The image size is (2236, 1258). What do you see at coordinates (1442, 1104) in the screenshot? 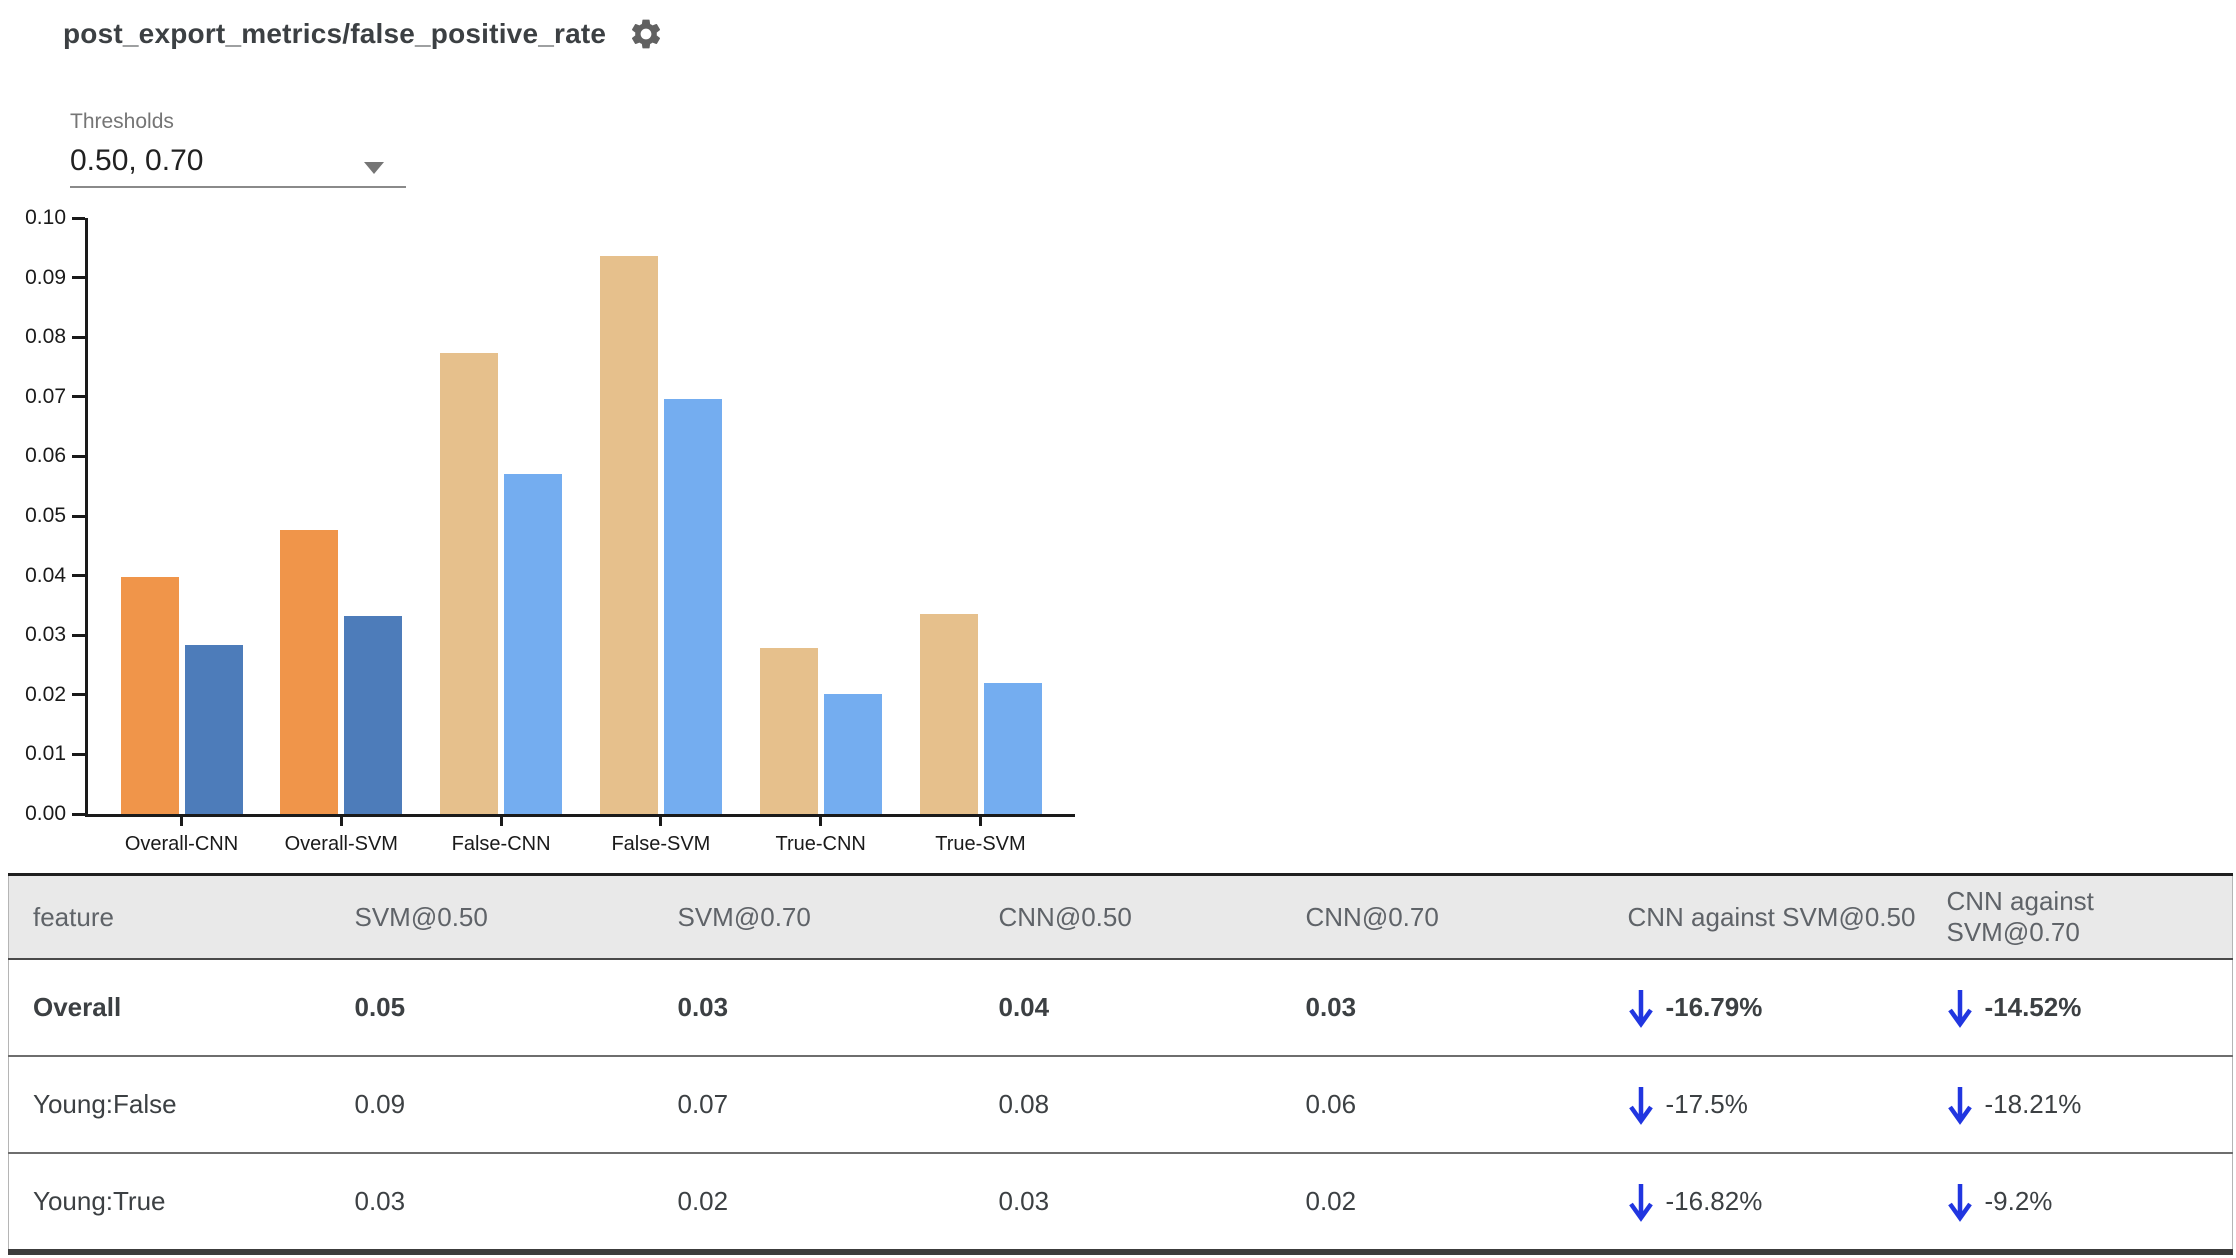
I see `value-cell-CNN@0.70: 0.06` at bounding box center [1442, 1104].